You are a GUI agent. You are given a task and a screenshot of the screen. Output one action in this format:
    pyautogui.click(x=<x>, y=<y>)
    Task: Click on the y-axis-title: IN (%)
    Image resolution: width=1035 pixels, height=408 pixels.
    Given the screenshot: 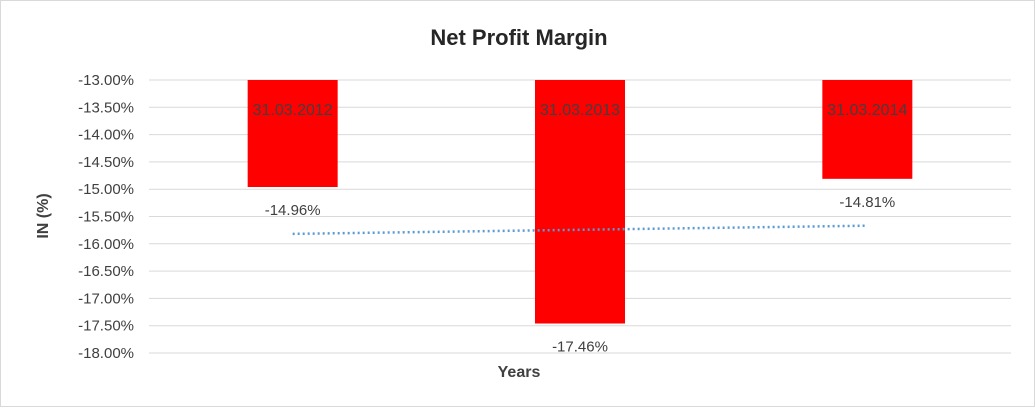 What is the action you would take?
    pyautogui.click(x=43, y=215)
    